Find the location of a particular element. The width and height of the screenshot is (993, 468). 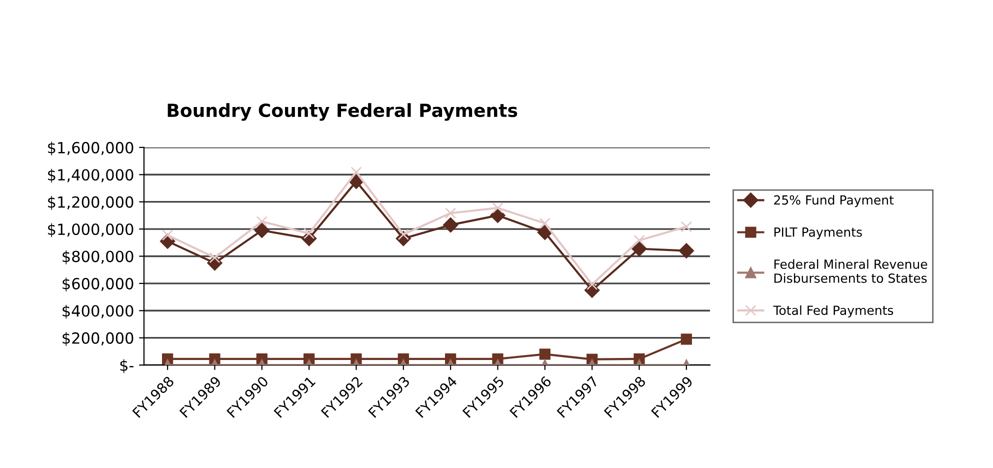

legend-label: PILT Payments is located at coordinates (818, 234).